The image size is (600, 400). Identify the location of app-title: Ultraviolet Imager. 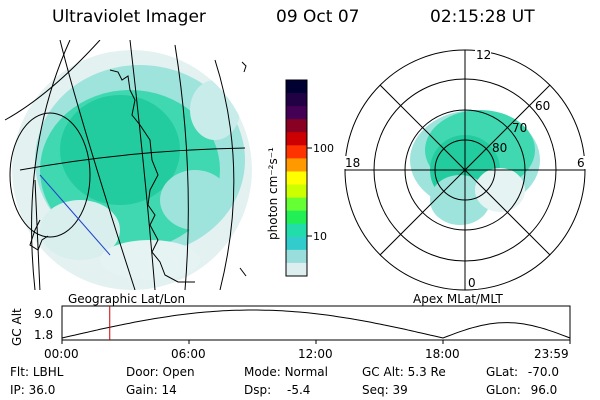
(129, 17).